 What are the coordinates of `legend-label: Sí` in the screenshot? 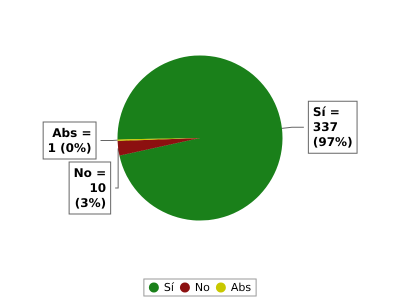 It's located at (169, 287).